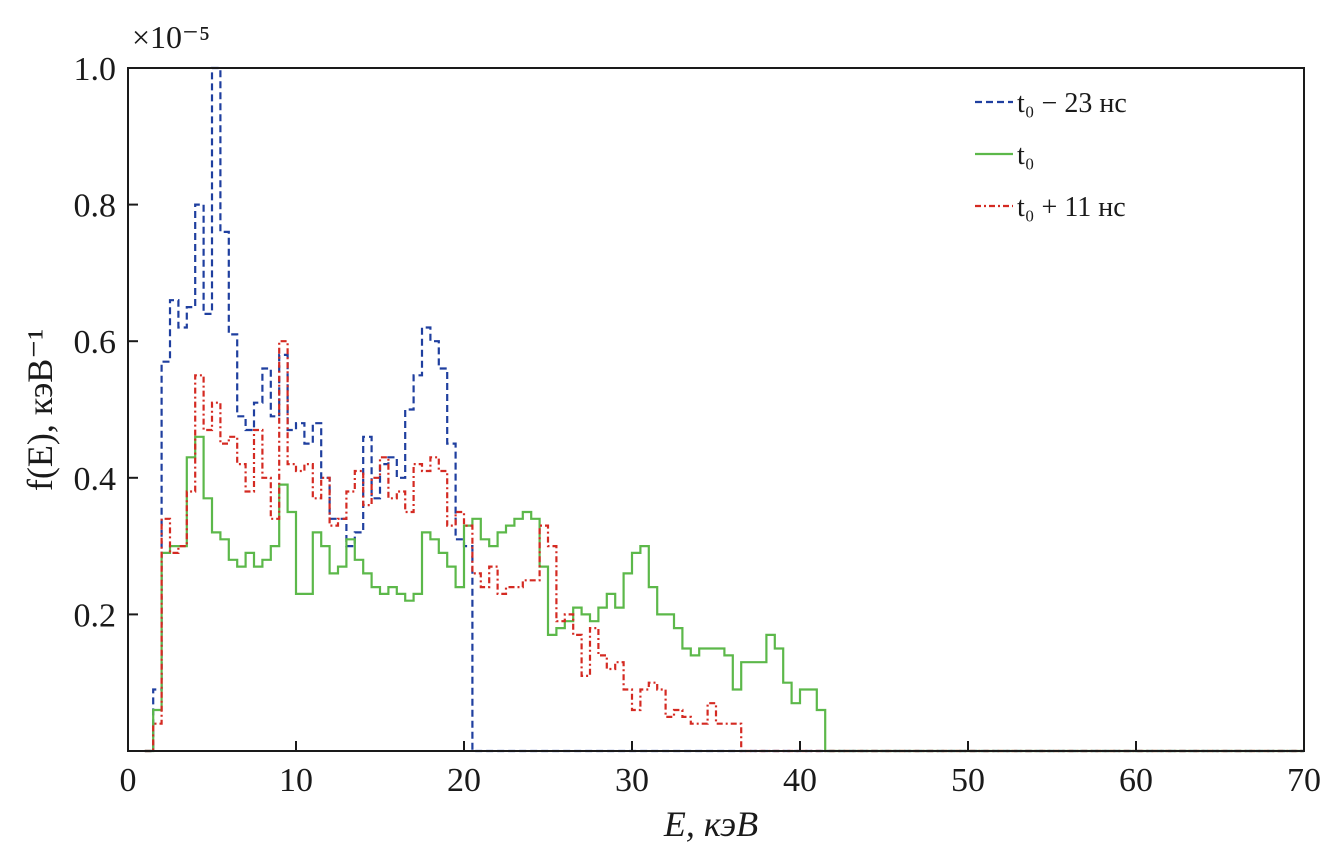 Image resolution: width=1321 pixels, height=846 pixels. I want to click on legend-label-1: t₀, so click(1026, 155).